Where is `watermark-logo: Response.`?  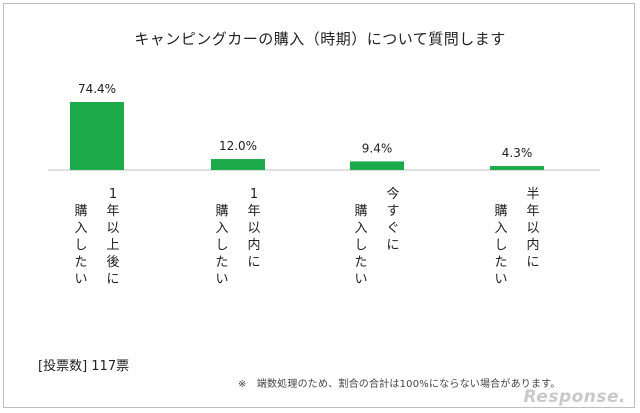
watermark-logo: Response. is located at coordinates (574, 397).